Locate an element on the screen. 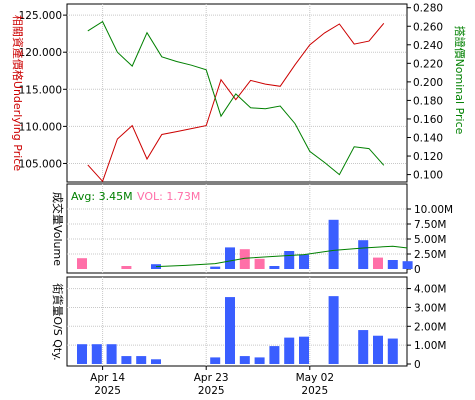  right-tick-label: 0.280 is located at coordinates (428, 9).